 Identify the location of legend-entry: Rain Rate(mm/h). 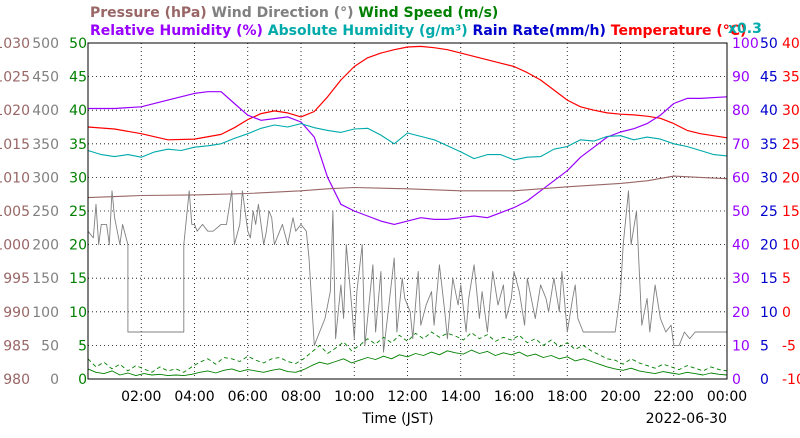
(537, 31).